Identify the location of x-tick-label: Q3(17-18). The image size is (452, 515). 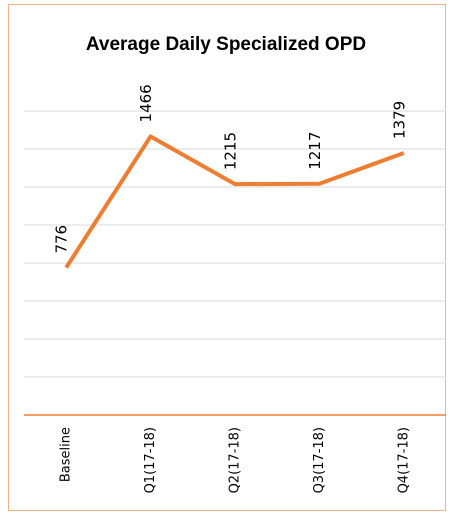
(319, 460).